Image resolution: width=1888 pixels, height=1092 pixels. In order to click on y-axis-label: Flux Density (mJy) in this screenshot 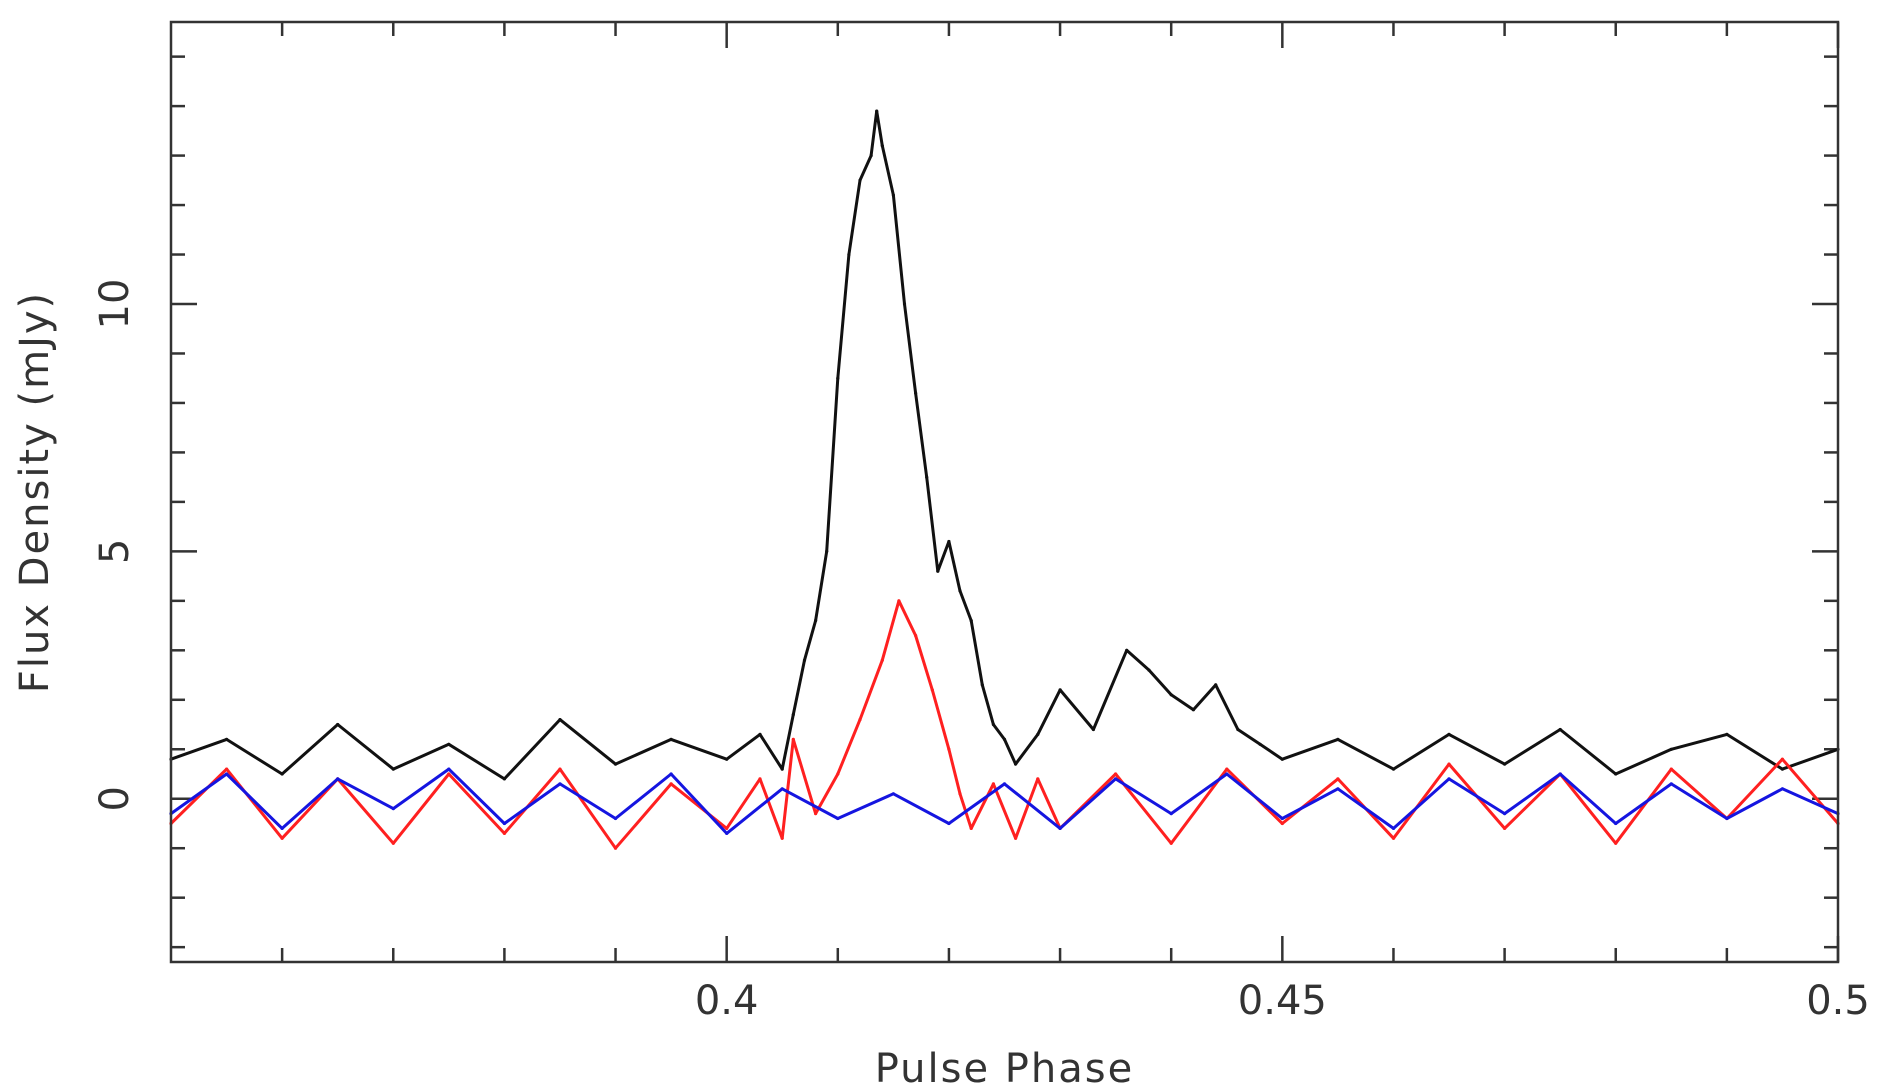, I will do `click(35, 492)`.